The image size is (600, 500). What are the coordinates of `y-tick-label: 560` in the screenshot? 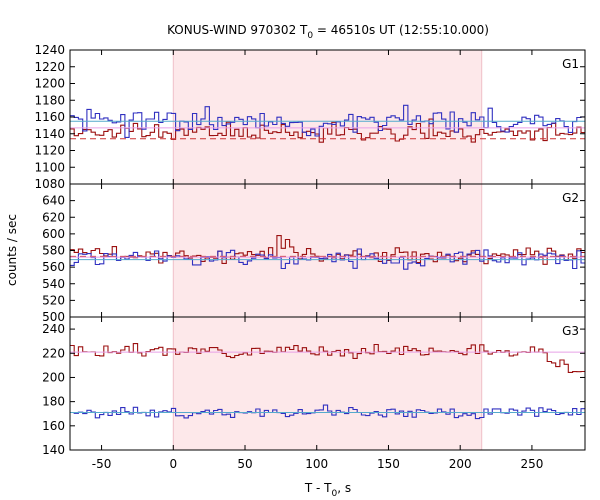 It's located at (53, 267).